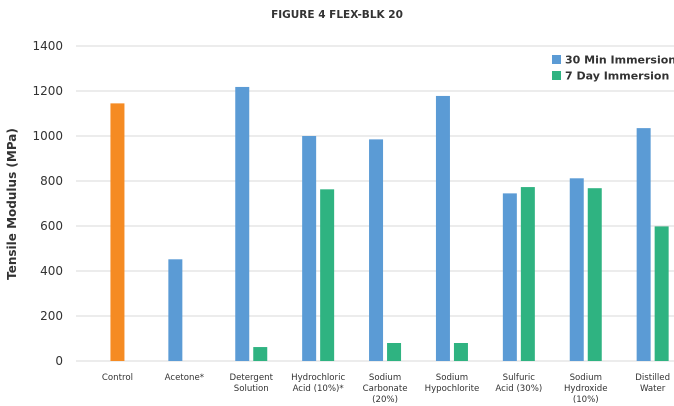 Image resolution: width=674 pixels, height=406 pixels. What do you see at coordinates (337, 15) in the screenshot?
I see `chart-title: FIGURE 4 FLEX-BLK 20` at bounding box center [337, 15].